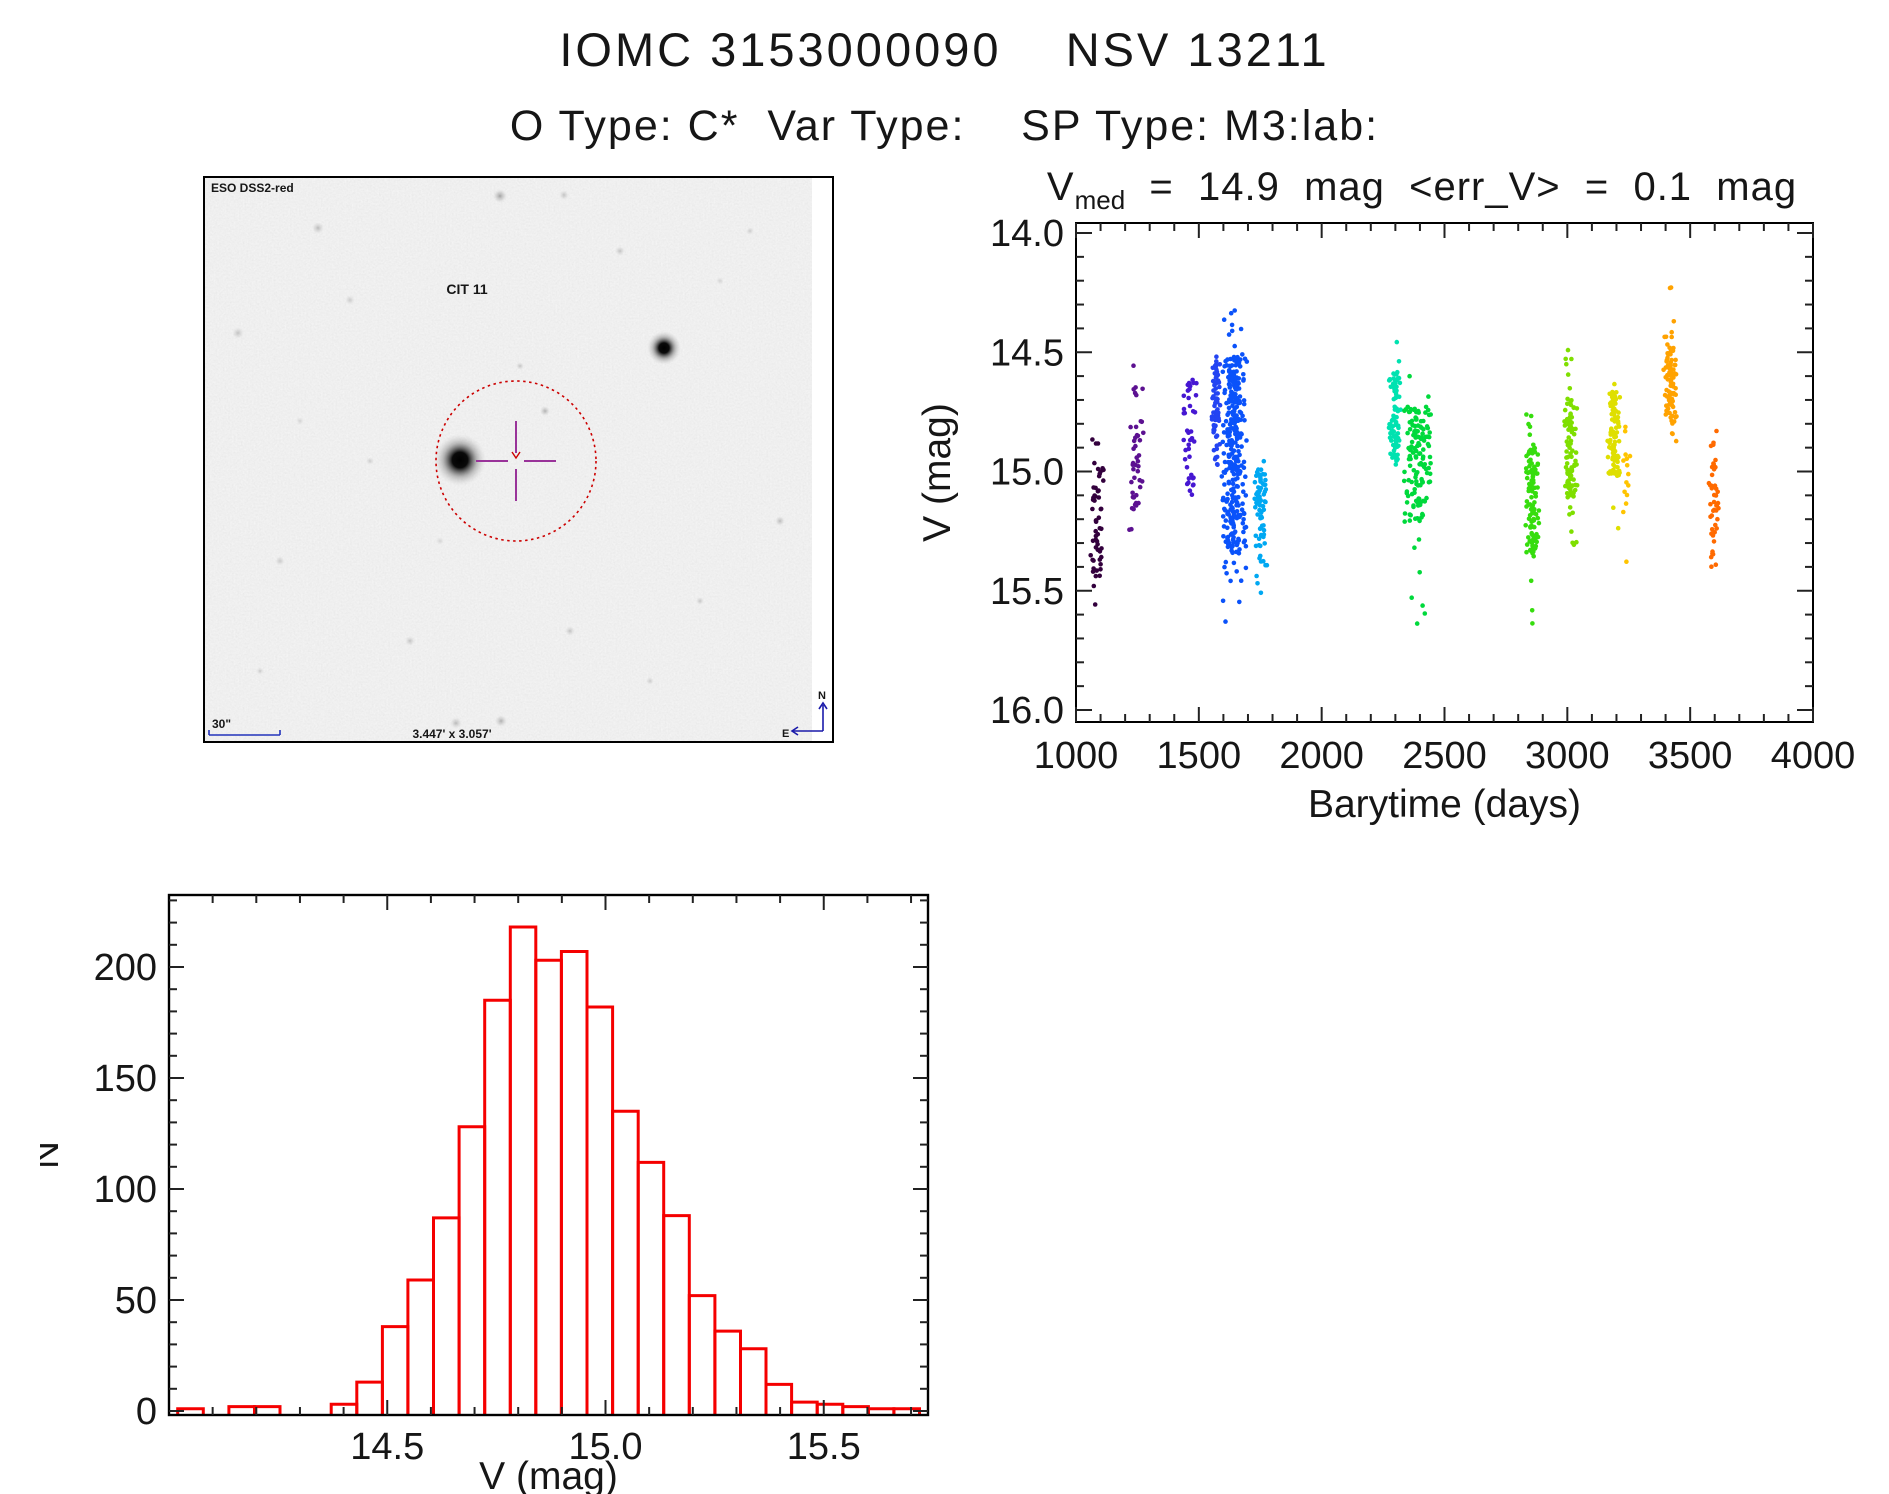 The width and height of the screenshot is (1889, 1494). Describe the element at coordinates (1444, 756) in the screenshot. I see `svg-text: 2500` at that location.